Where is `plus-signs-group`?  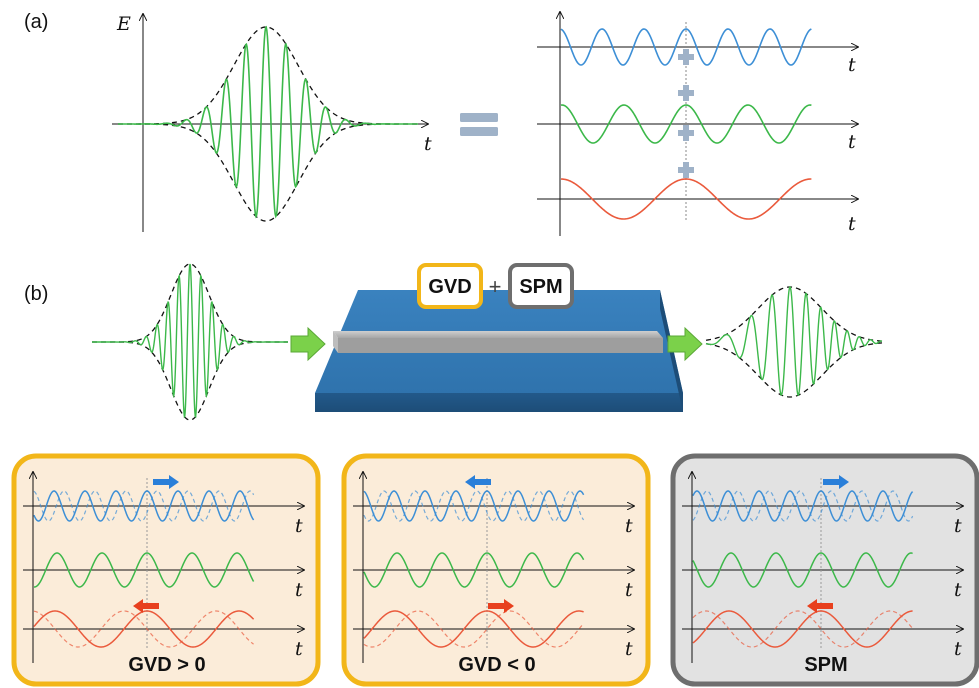
plus-signs-group is located at coordinates (686, 113).